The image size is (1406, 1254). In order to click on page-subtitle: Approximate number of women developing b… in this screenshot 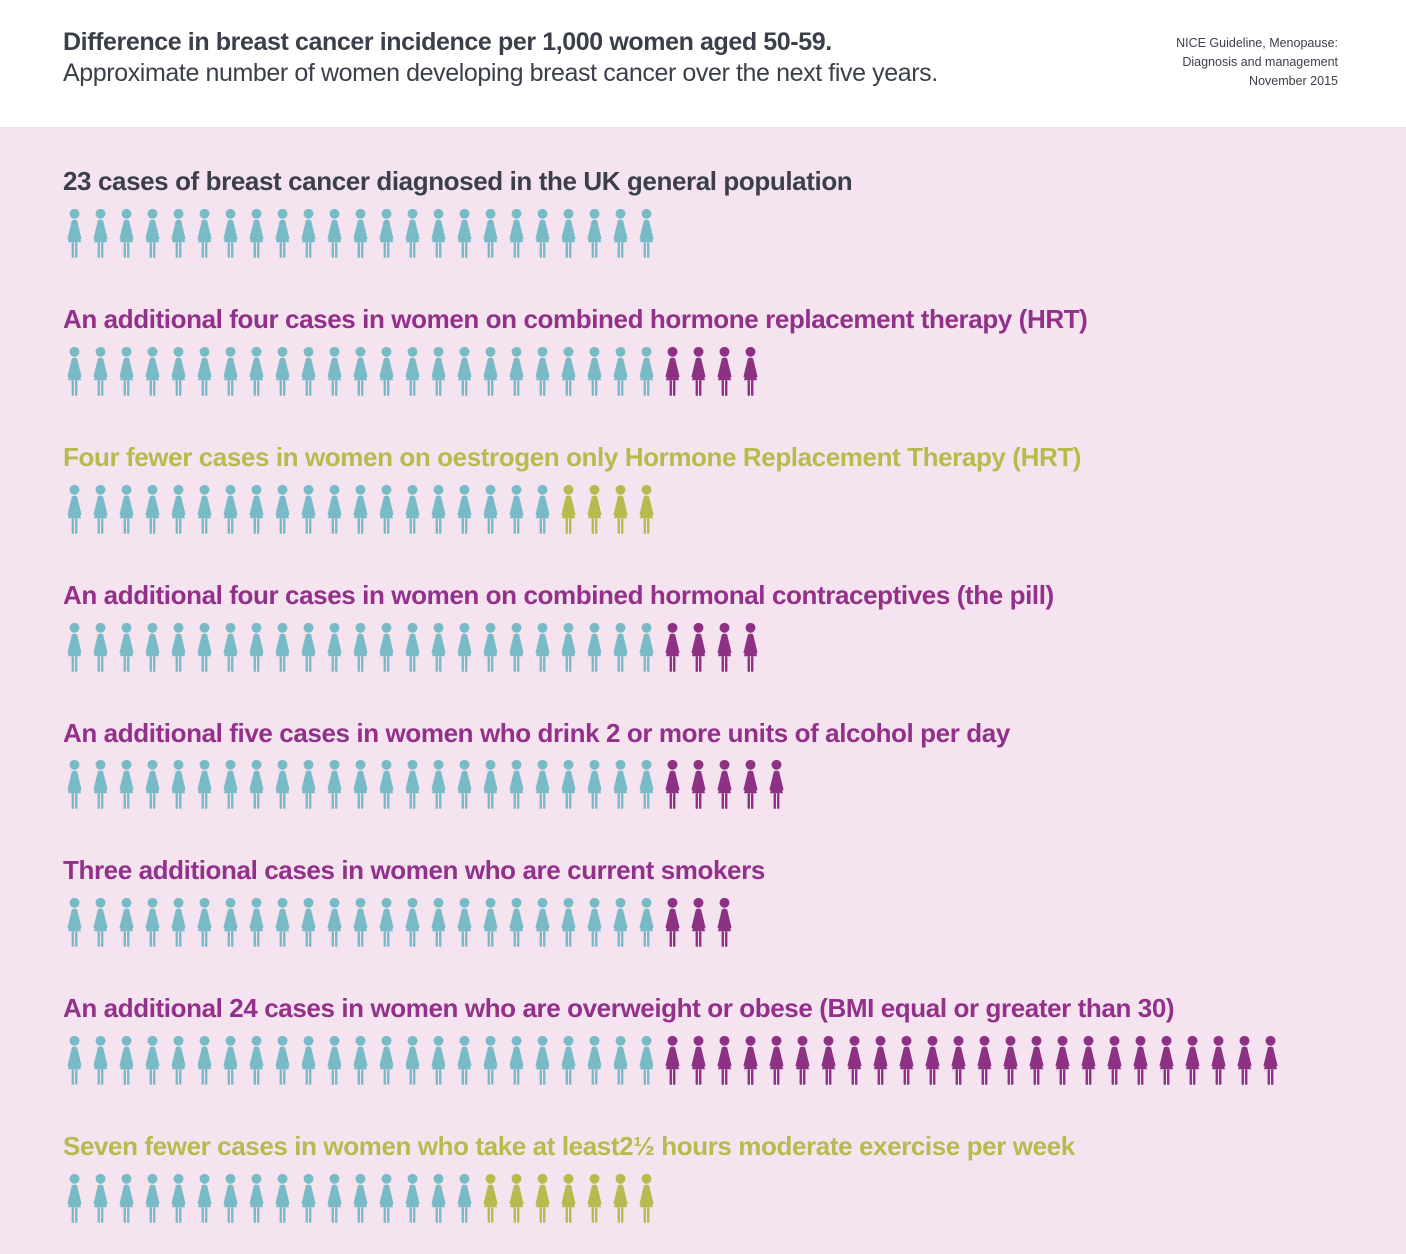, I will do `click(500, 73)`.